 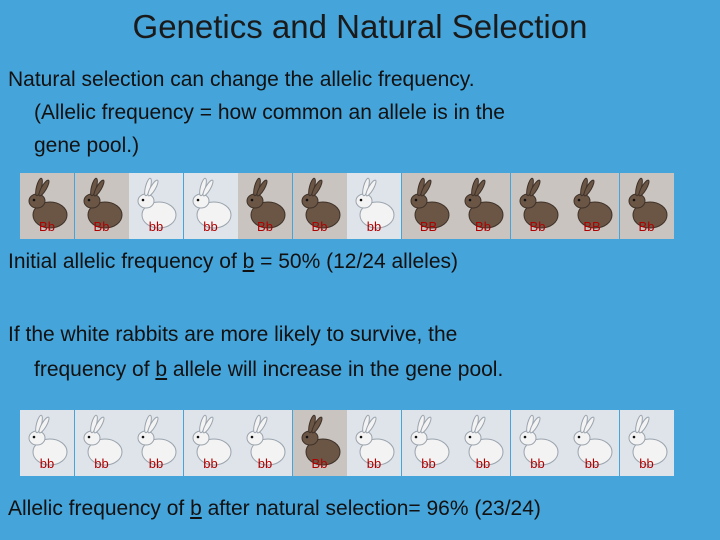 What do you see at coordinates (87, 145) in the screenshot?
I see `text-line: gene pool.)` at bounding box center [87, 145].